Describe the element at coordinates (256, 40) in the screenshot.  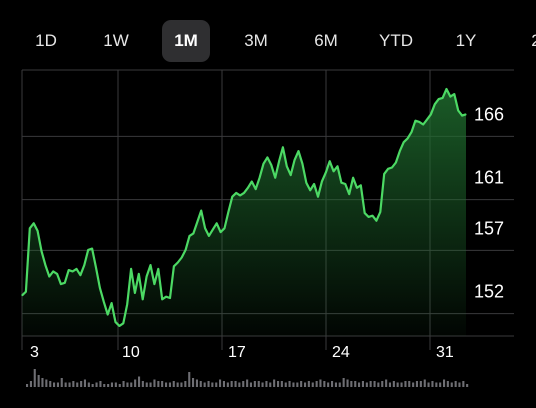
I see `range-tab-3m: 3M` at that location.